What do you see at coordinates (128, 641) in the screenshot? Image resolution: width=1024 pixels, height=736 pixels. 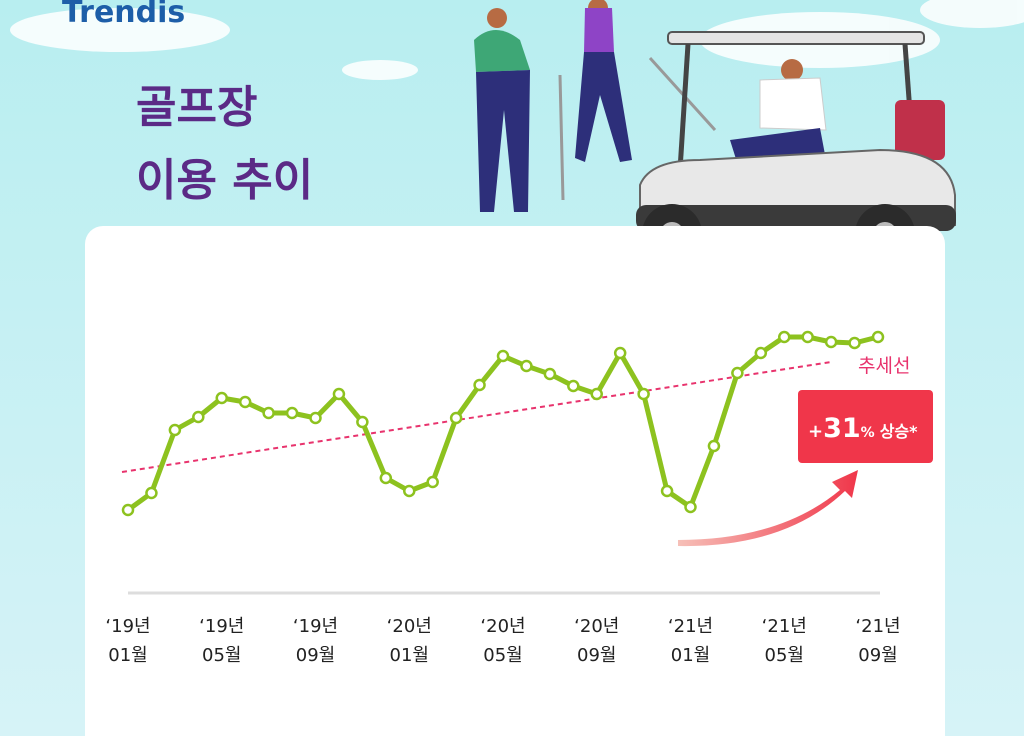 I see `x-tick-label: ‘19년 01월` at bounding box center [128, 641].